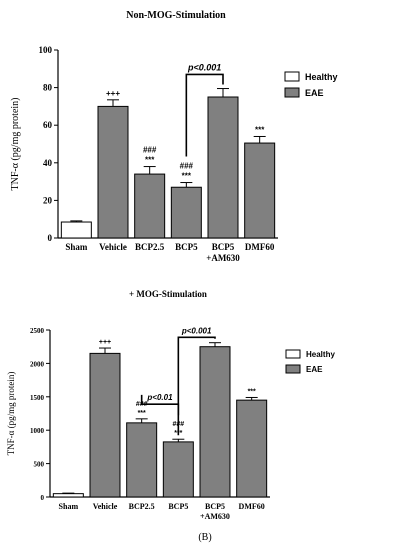 The image size is (410, 550). Describe the element at coordinates (46, 50) in the screenshot. I see `y-tick-label: 100` at that location.